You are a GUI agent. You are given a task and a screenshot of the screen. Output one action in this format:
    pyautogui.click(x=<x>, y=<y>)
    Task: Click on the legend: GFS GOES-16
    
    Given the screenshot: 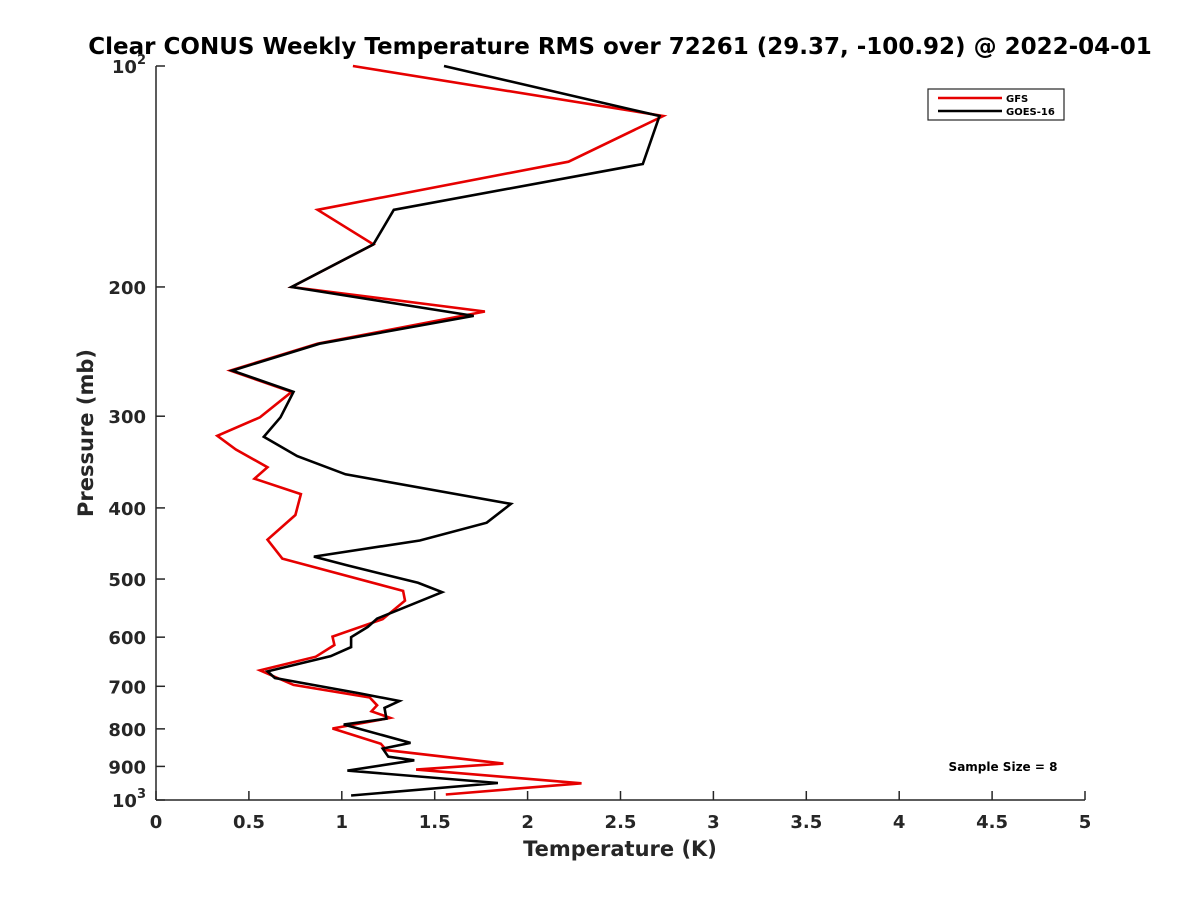 What is the action you would take?
    pyautogui.click(x=996, y=104)
    